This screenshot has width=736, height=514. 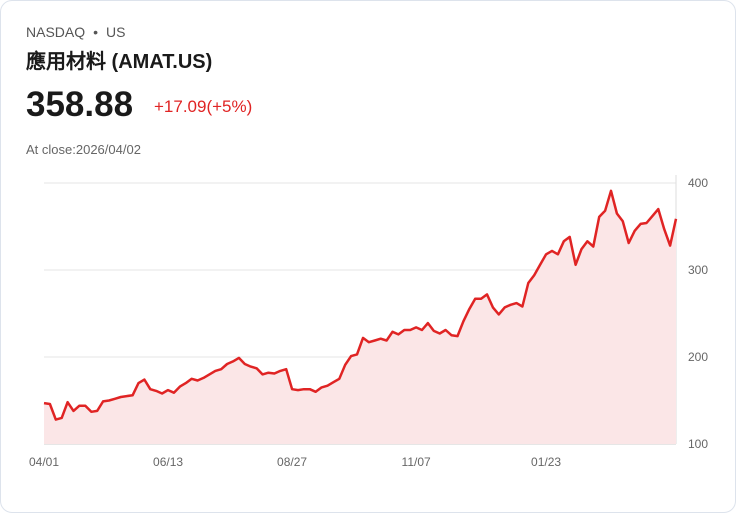 What do you see at coordinates (416, 462) in the screenshot?
I see `x-tick-label: 11/07` at bounding box center [416, 462].